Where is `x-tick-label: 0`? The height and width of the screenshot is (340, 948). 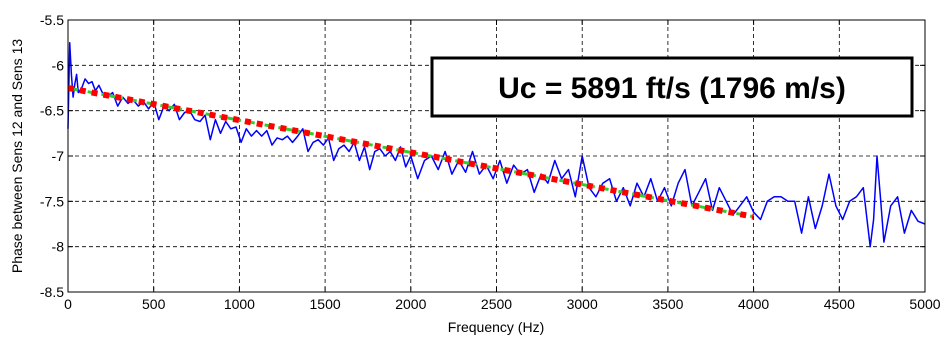 x-tick-label: 0 is located at coordinates (68, 304).